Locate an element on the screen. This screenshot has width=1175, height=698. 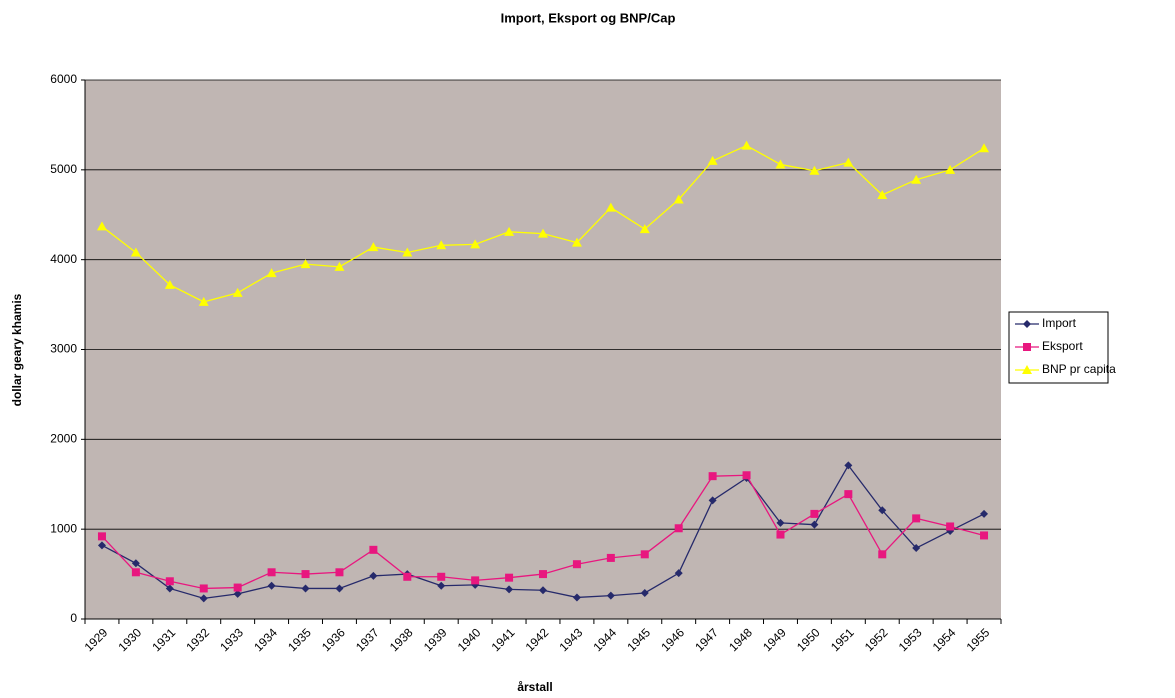
legend-label: Eksport is located at coordinates (1062, 346).